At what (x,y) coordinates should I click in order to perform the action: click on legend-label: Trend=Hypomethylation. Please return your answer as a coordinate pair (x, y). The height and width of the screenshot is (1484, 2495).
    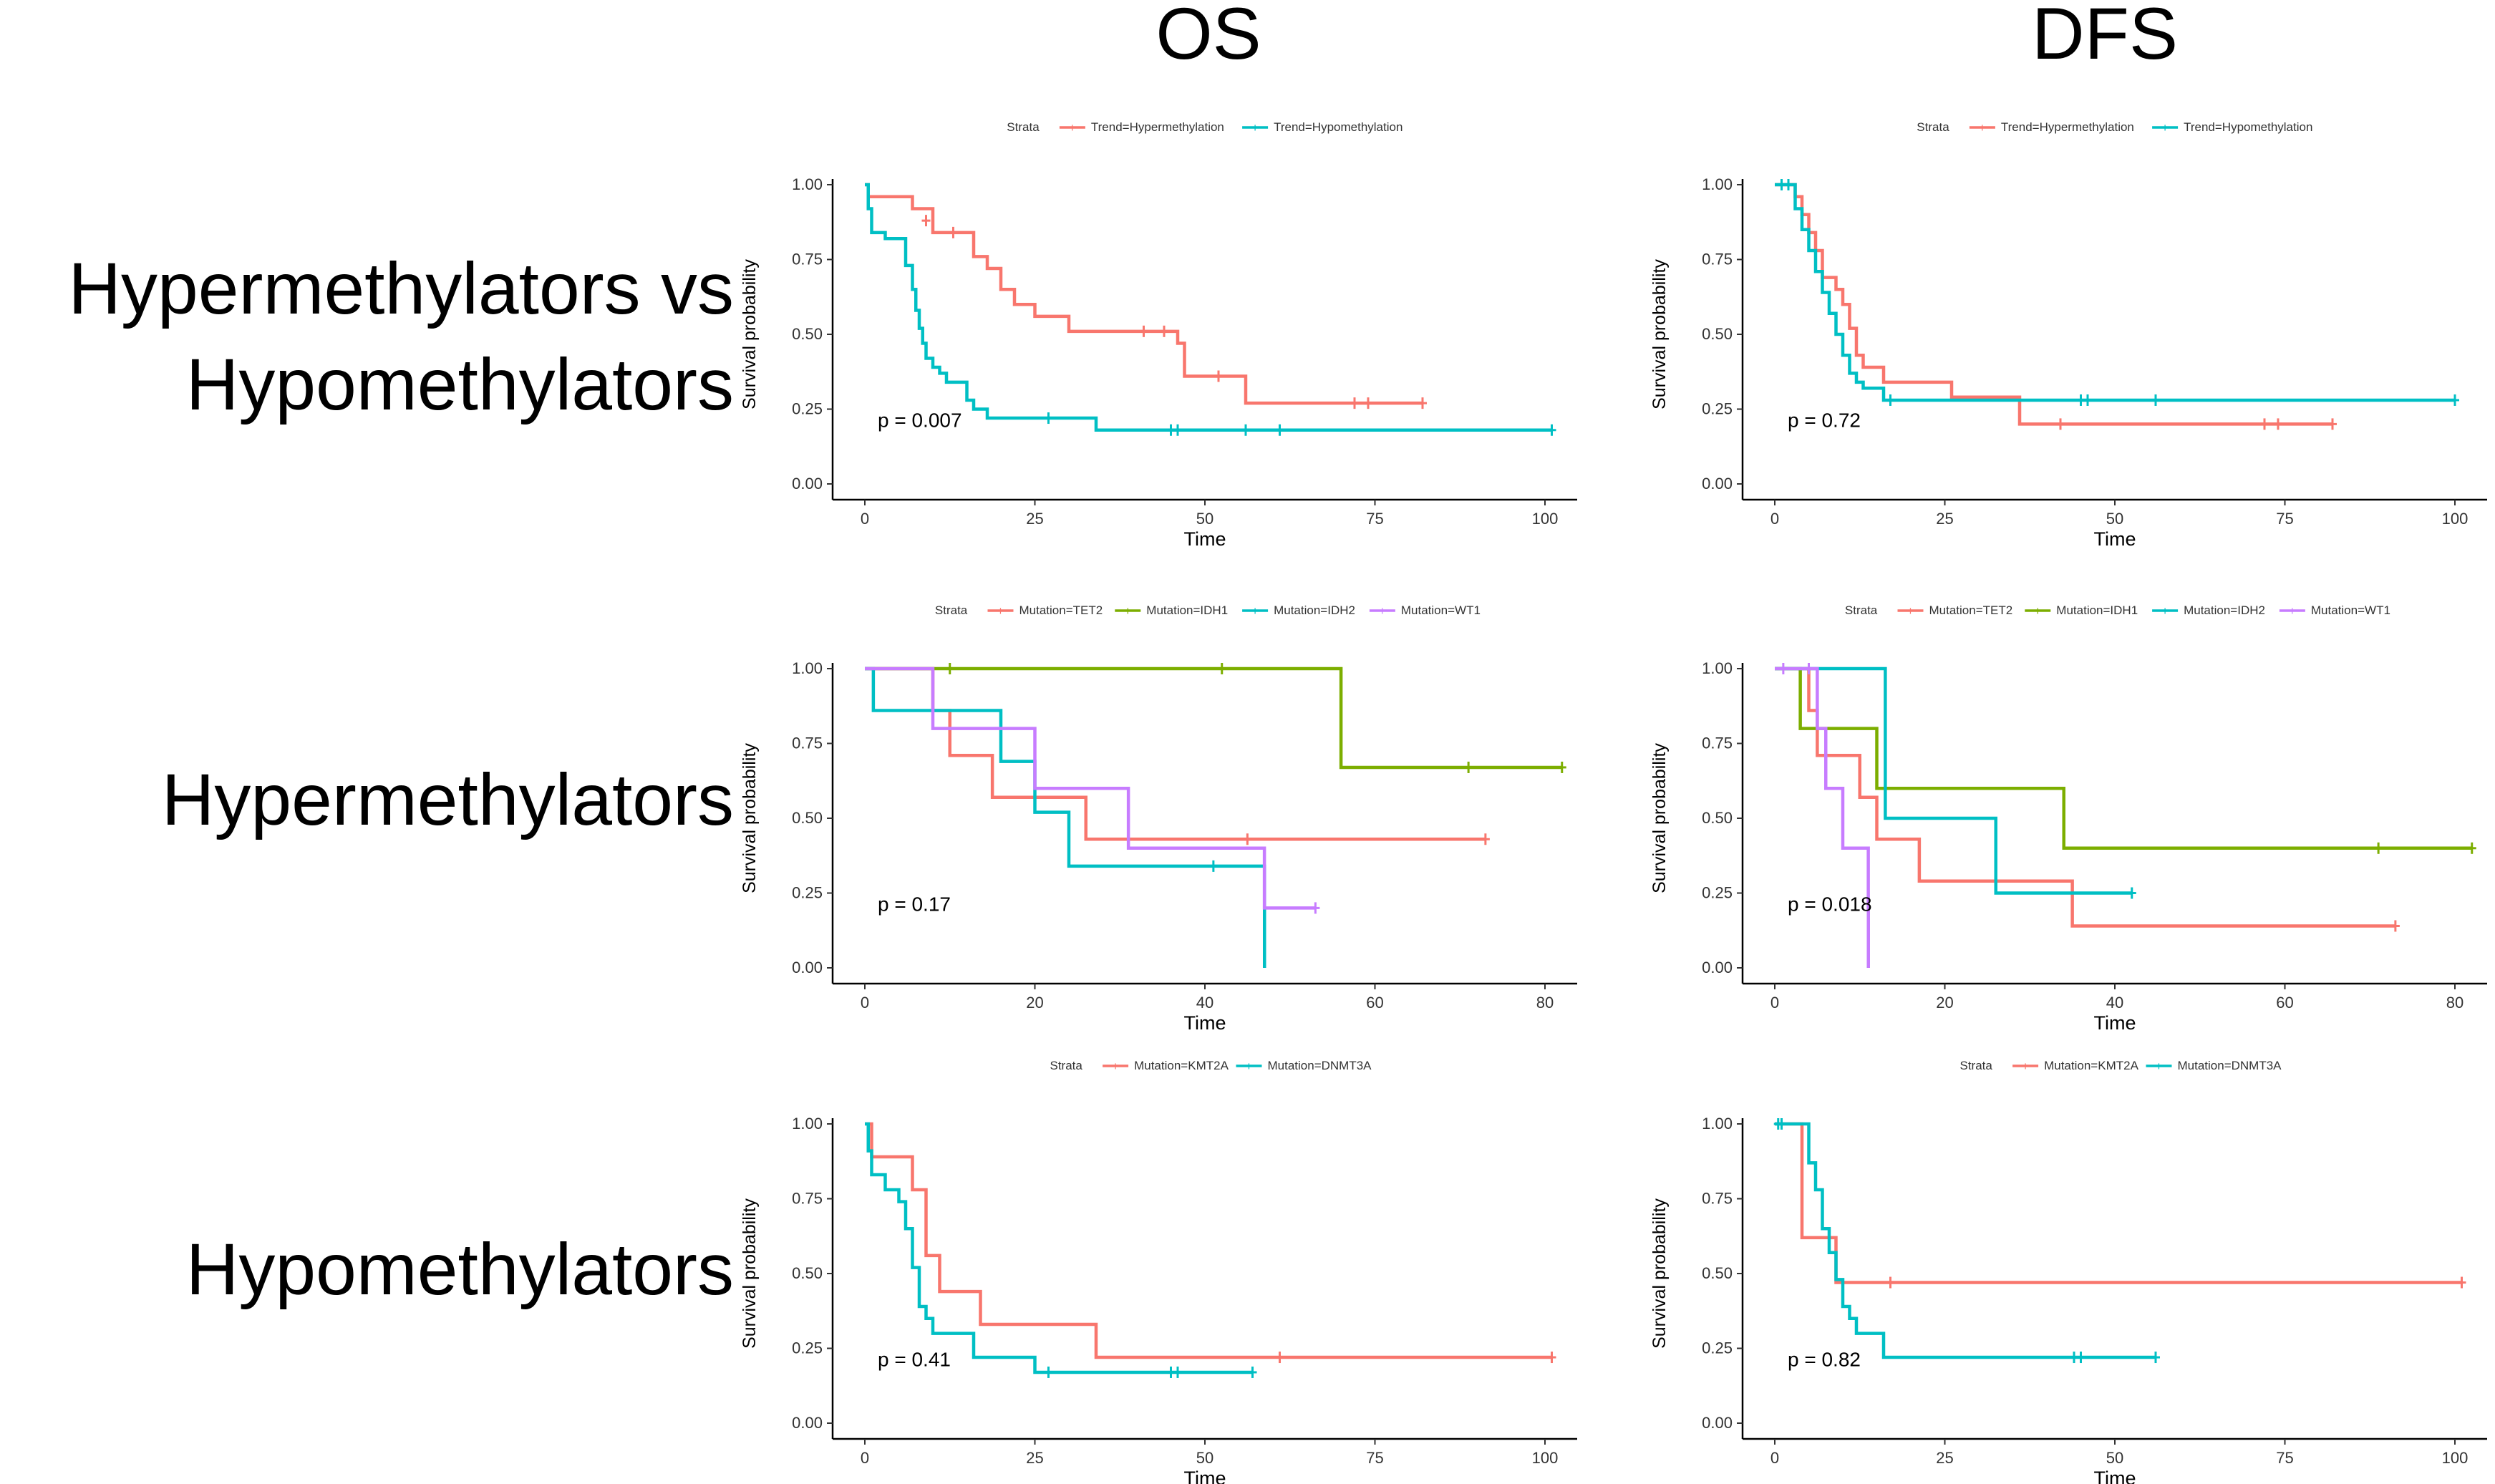
    Looking at the image, I should click on (1338, 127).